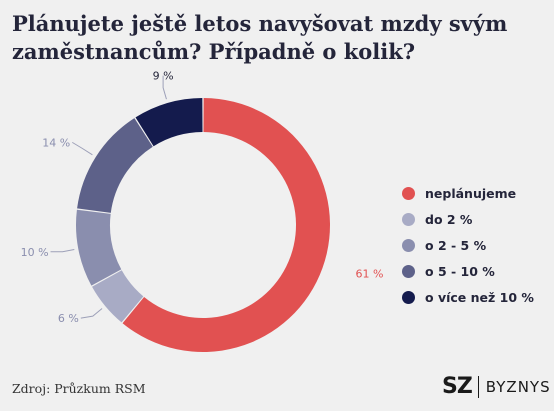 Image resolution: width=554 pixels, height=411 pixels. What do you see at coordinates (457, 386) in the screenshot?
I see `brand-logo-sz: SZ` at bounding box center [457, 386].